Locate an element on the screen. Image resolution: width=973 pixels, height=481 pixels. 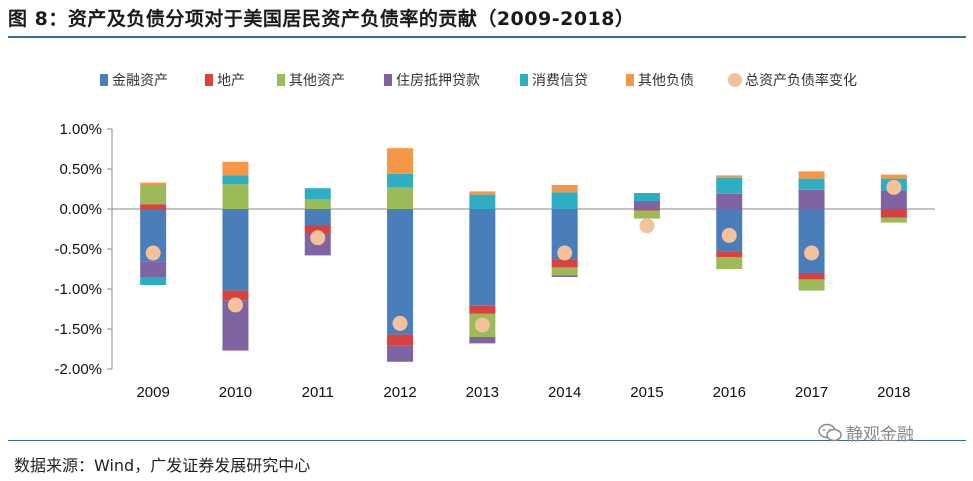
wechat-icon is located at coordinates (830, 432).